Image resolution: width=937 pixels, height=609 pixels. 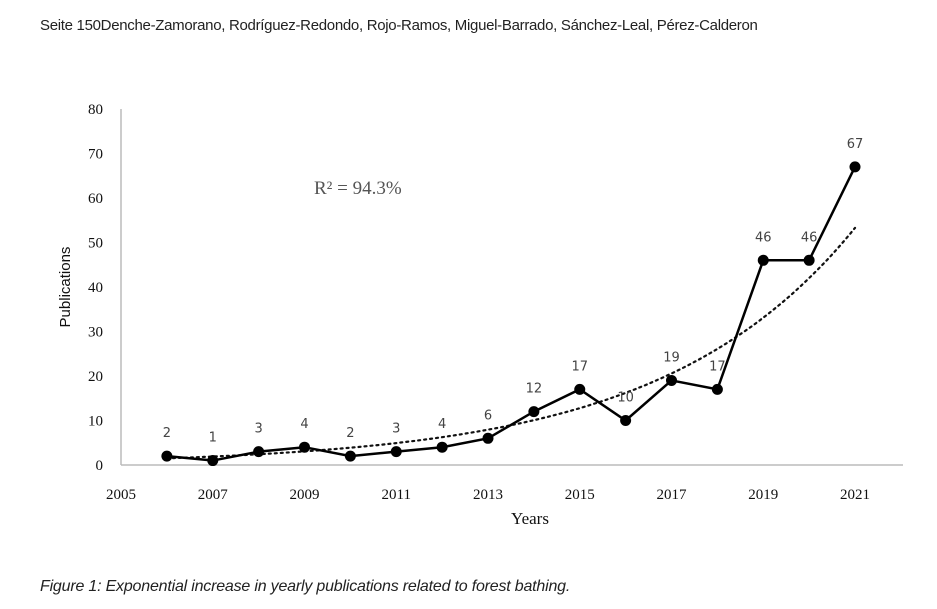 What do you see at coordinates (95, 199) in the screenshot?
I see `y-tick-label: 60` at bounding box center [95, 199].